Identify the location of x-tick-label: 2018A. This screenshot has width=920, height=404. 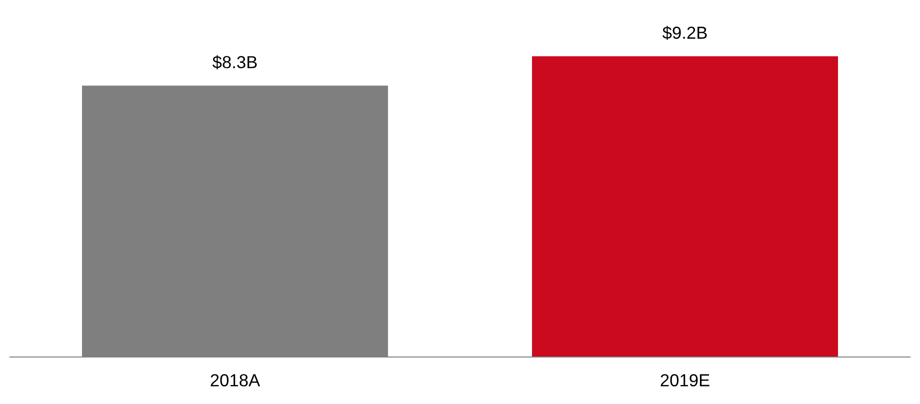
(235, 380).